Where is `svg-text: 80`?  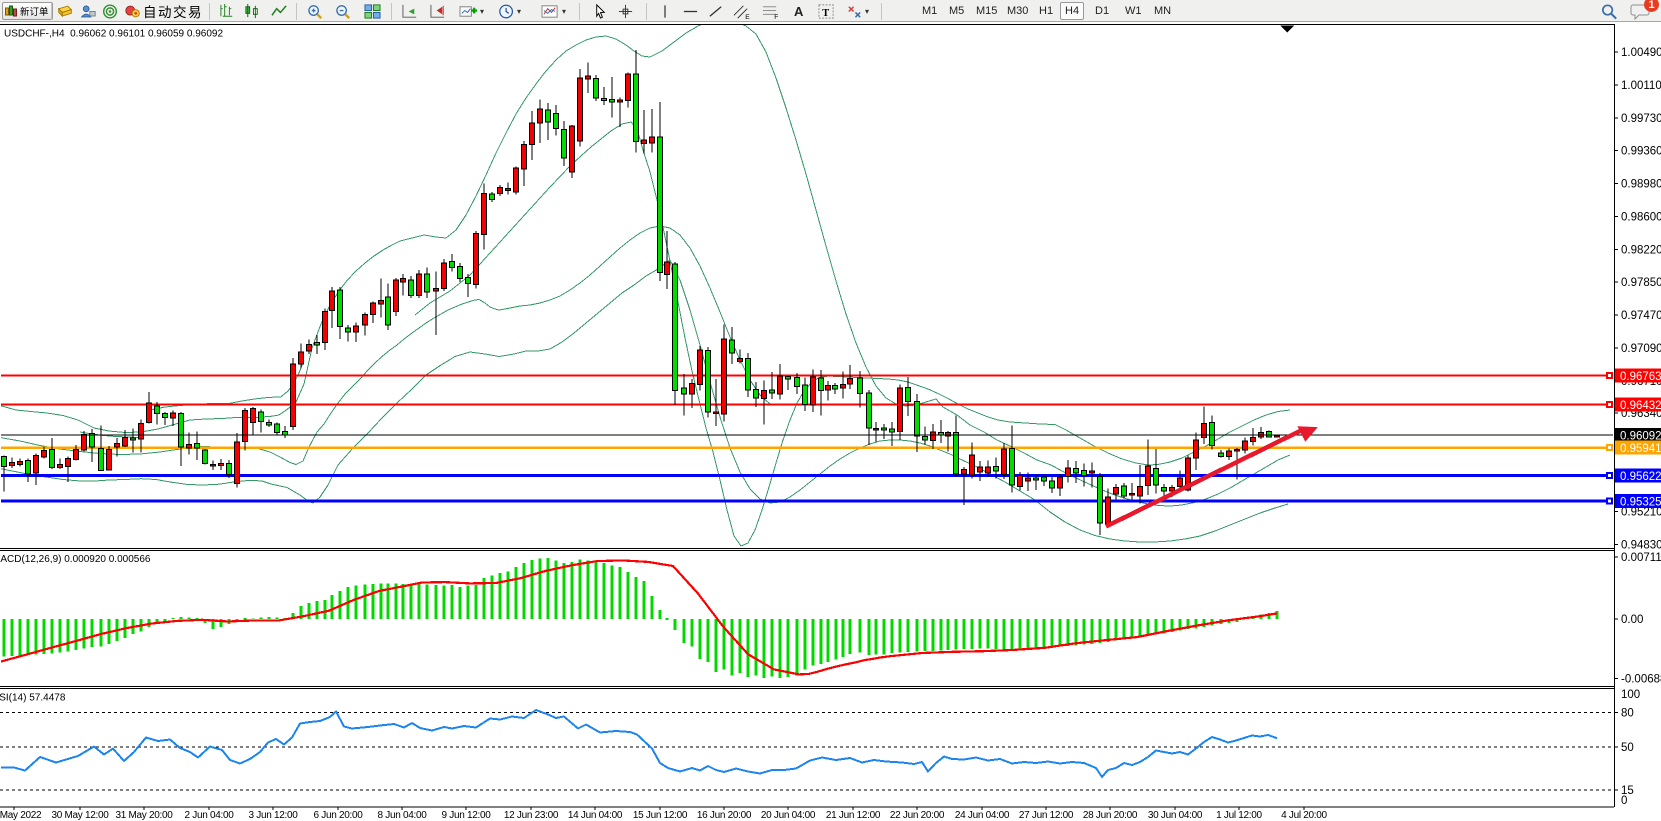 svg-text: 80 is located at coordinates (1627, 714).